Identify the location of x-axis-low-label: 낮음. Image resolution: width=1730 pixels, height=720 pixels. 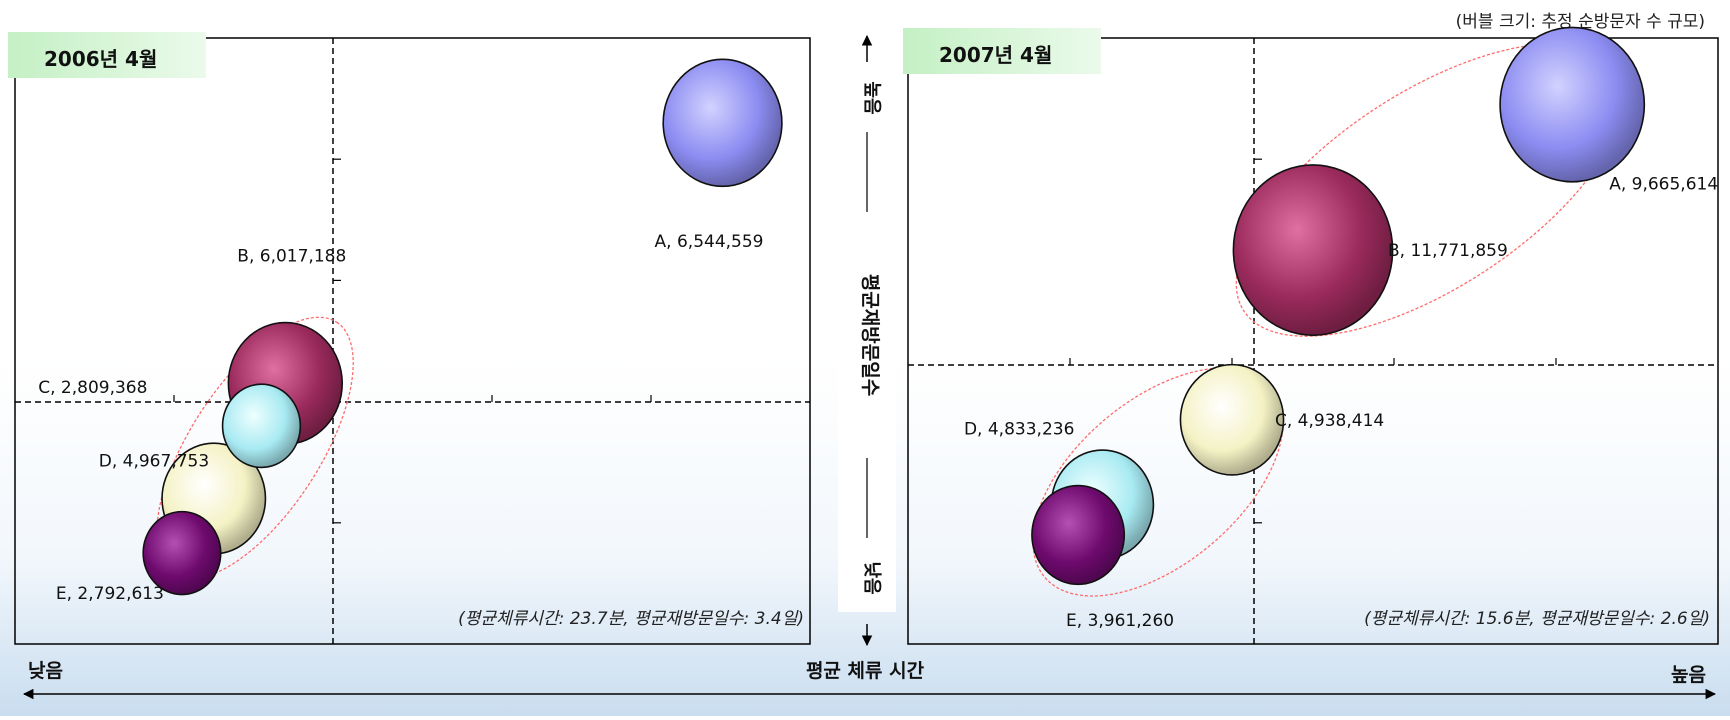
(45, 671).